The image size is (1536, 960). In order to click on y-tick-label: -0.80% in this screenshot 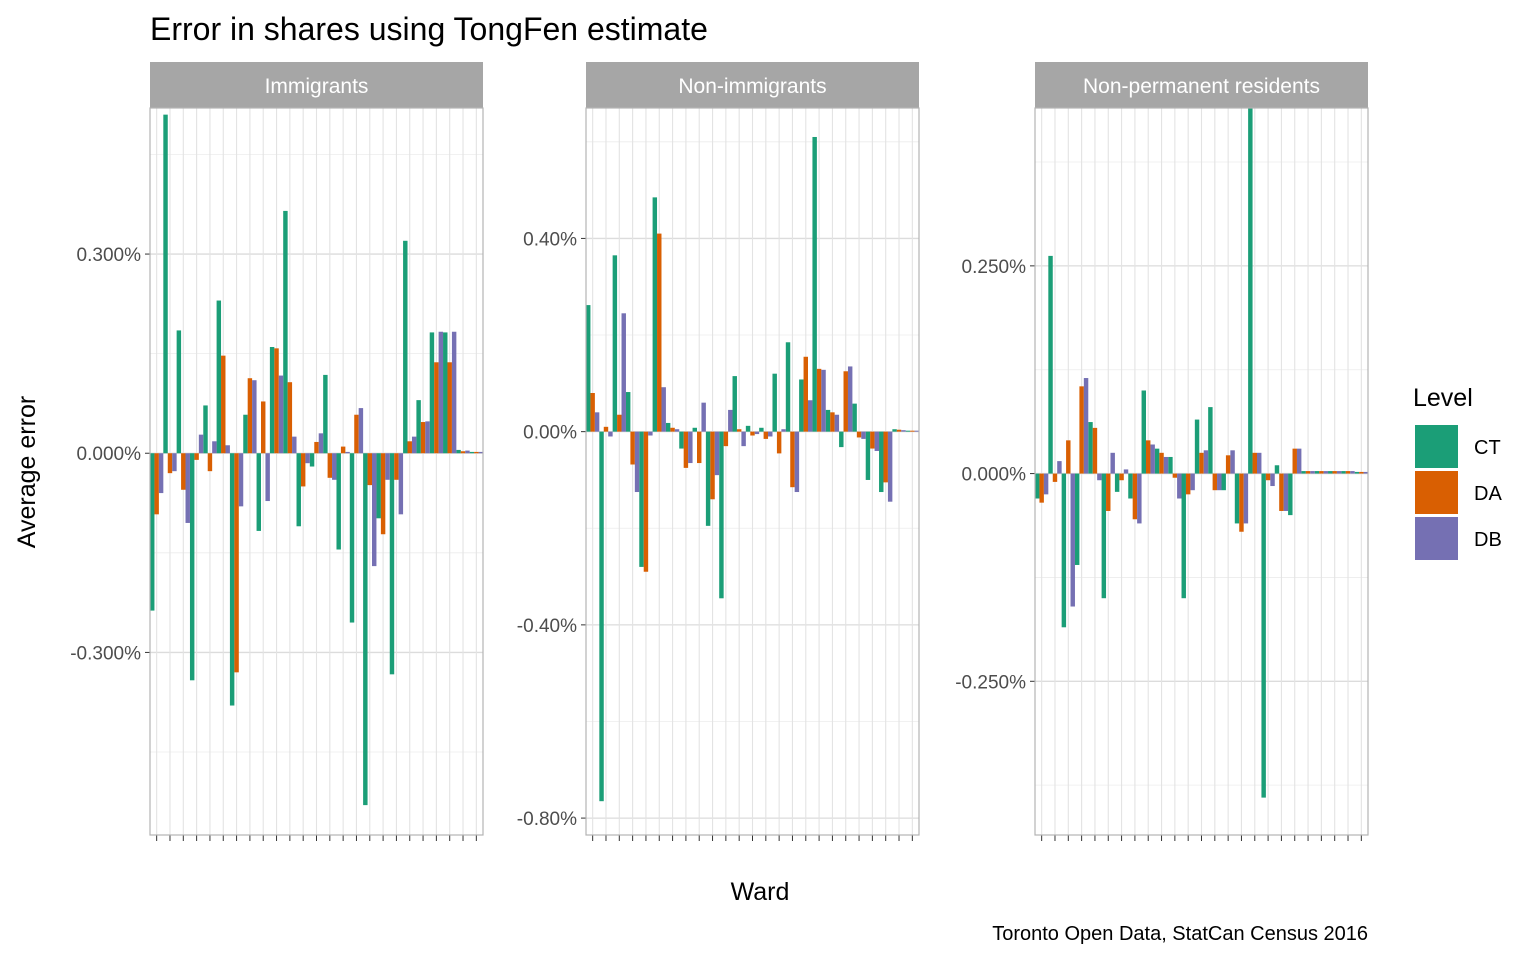, I will do `click(547, 819)`.